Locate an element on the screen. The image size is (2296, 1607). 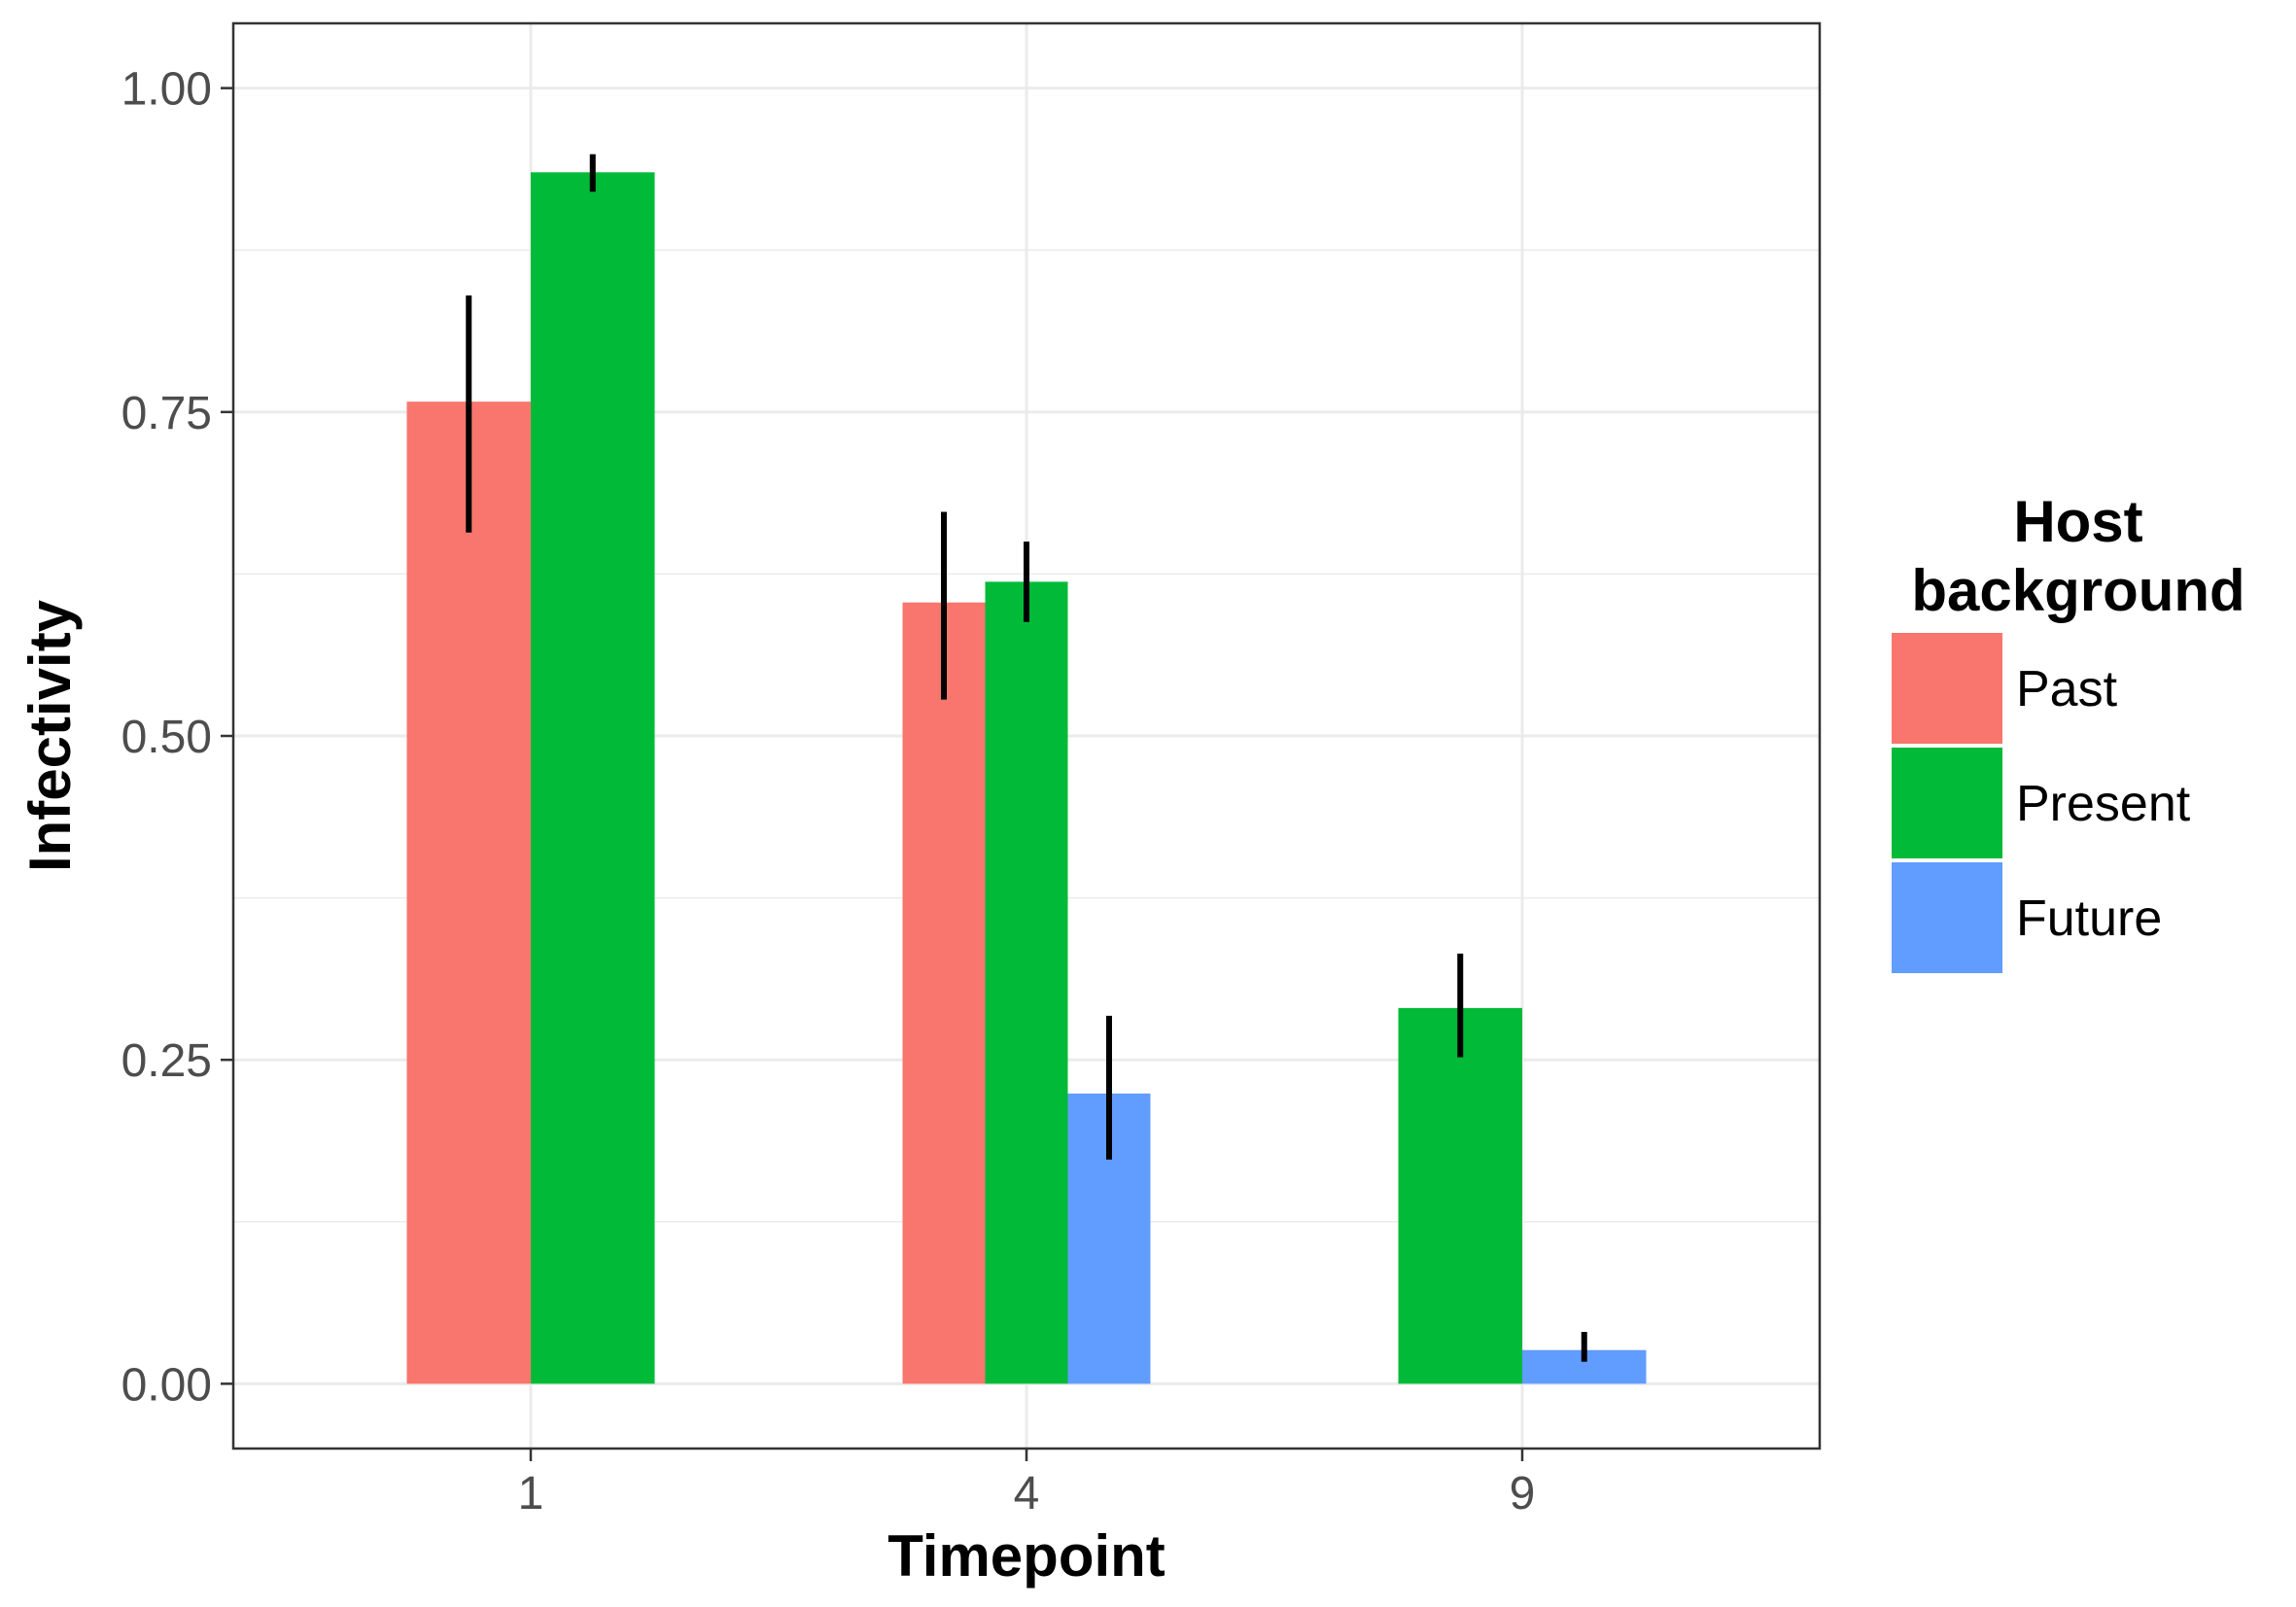
legend-key-present is located at coordinates (1947, 803).